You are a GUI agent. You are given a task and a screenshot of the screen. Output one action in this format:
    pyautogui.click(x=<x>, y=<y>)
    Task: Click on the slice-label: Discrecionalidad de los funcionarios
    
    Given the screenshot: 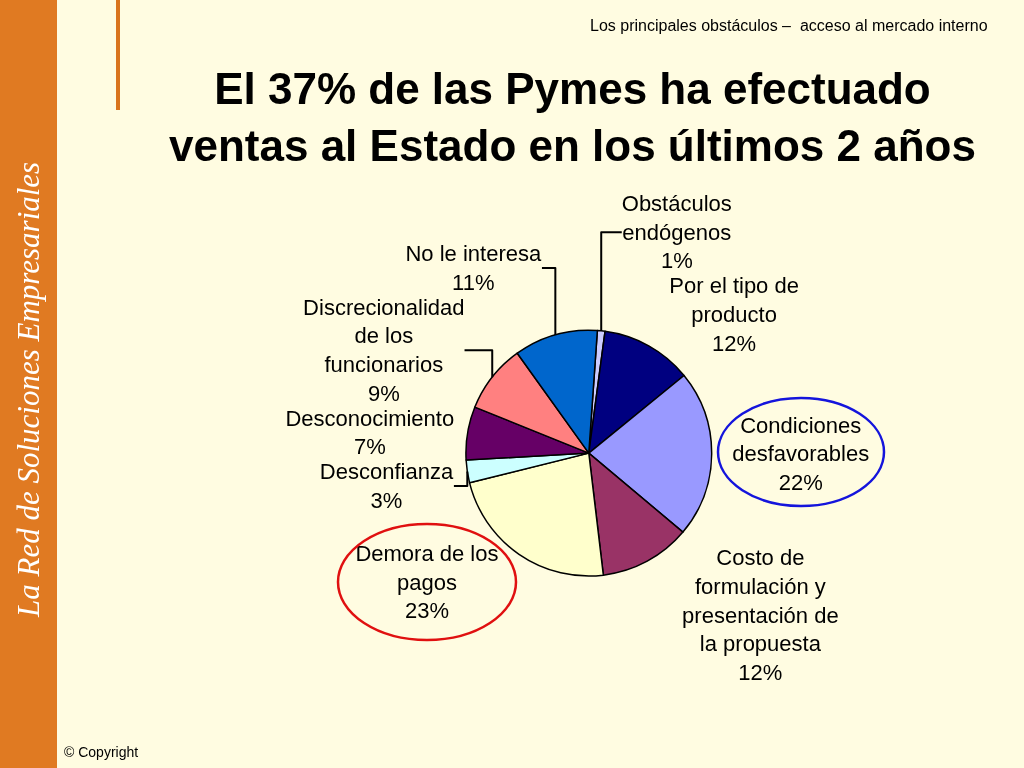 What is the action you would take?
    pyautogui.click(x=384, y=335)
    